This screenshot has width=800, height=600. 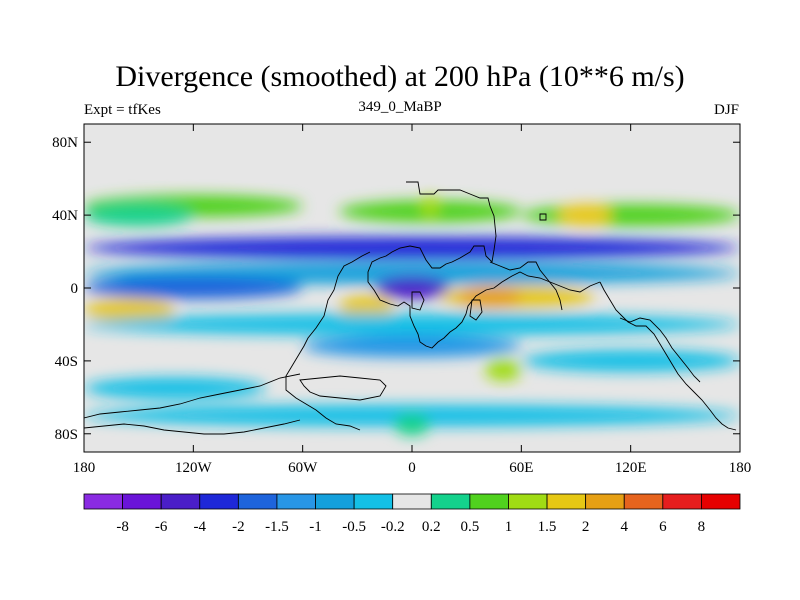 I want to click on y-tick-label-0: 80N, so click(x=65, y=143).